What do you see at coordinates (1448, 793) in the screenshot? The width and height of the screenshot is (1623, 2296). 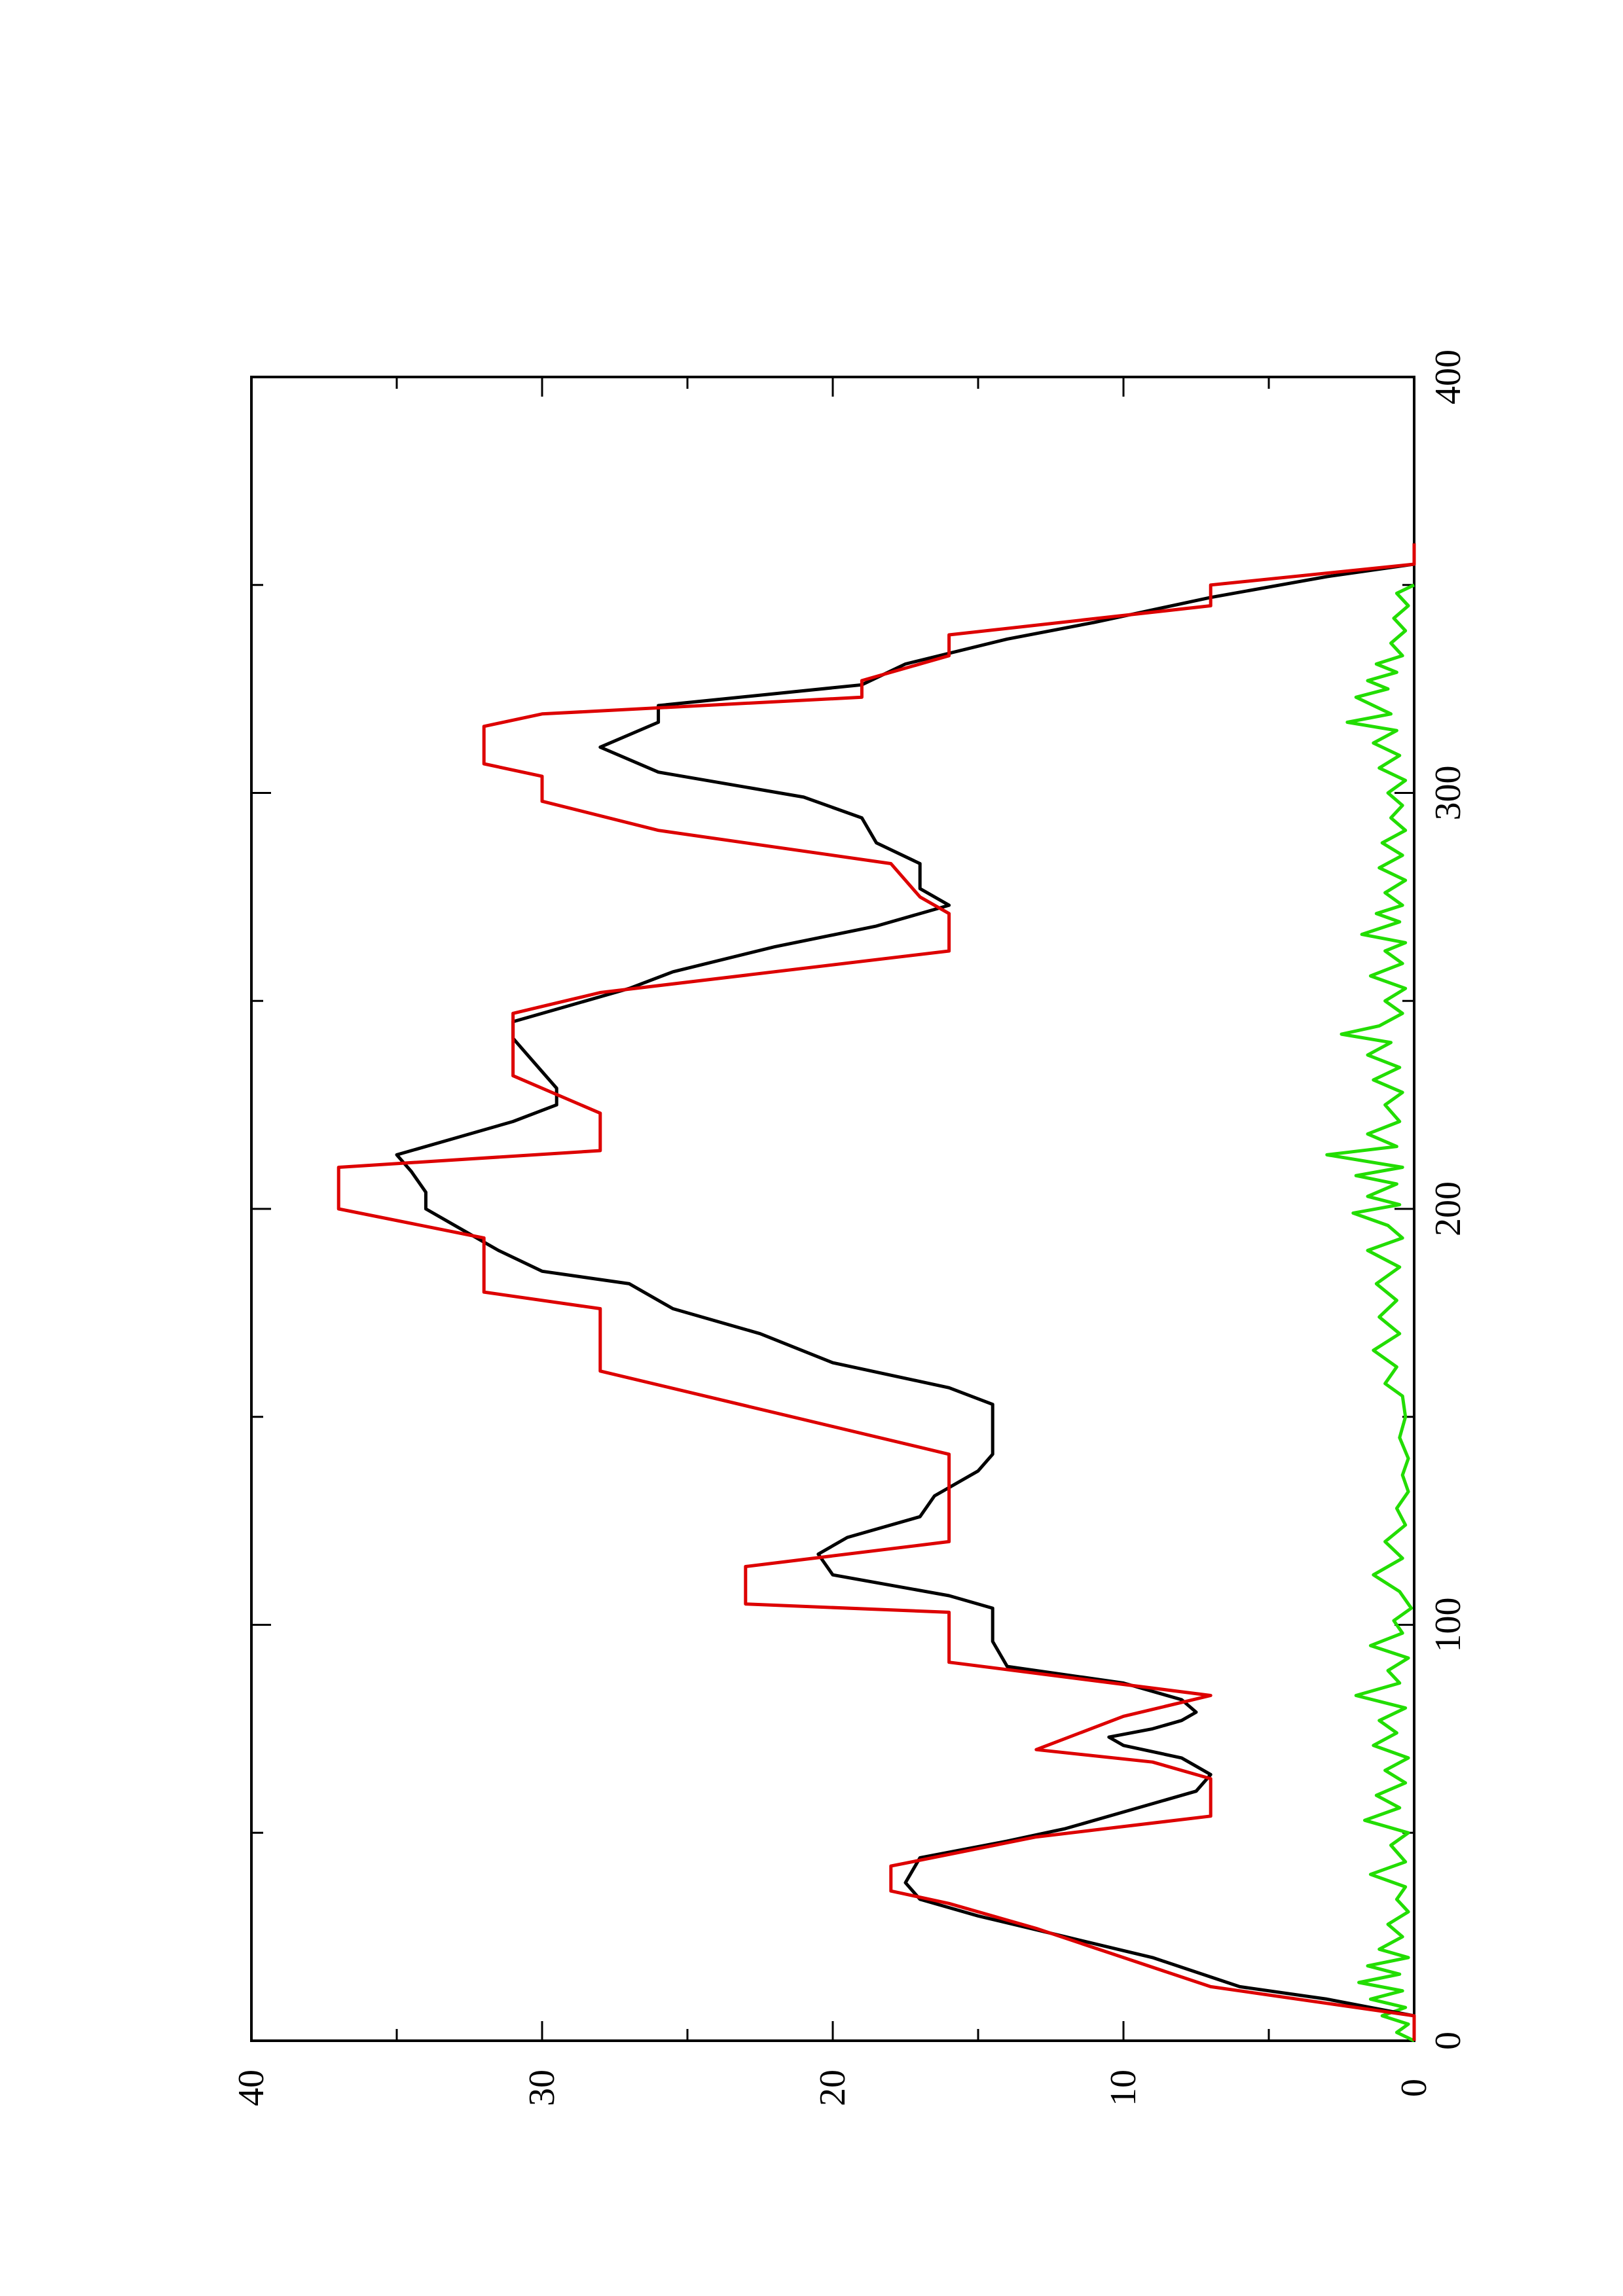 I see `x-tick-label: 300` at bounding box center [1448, 793].